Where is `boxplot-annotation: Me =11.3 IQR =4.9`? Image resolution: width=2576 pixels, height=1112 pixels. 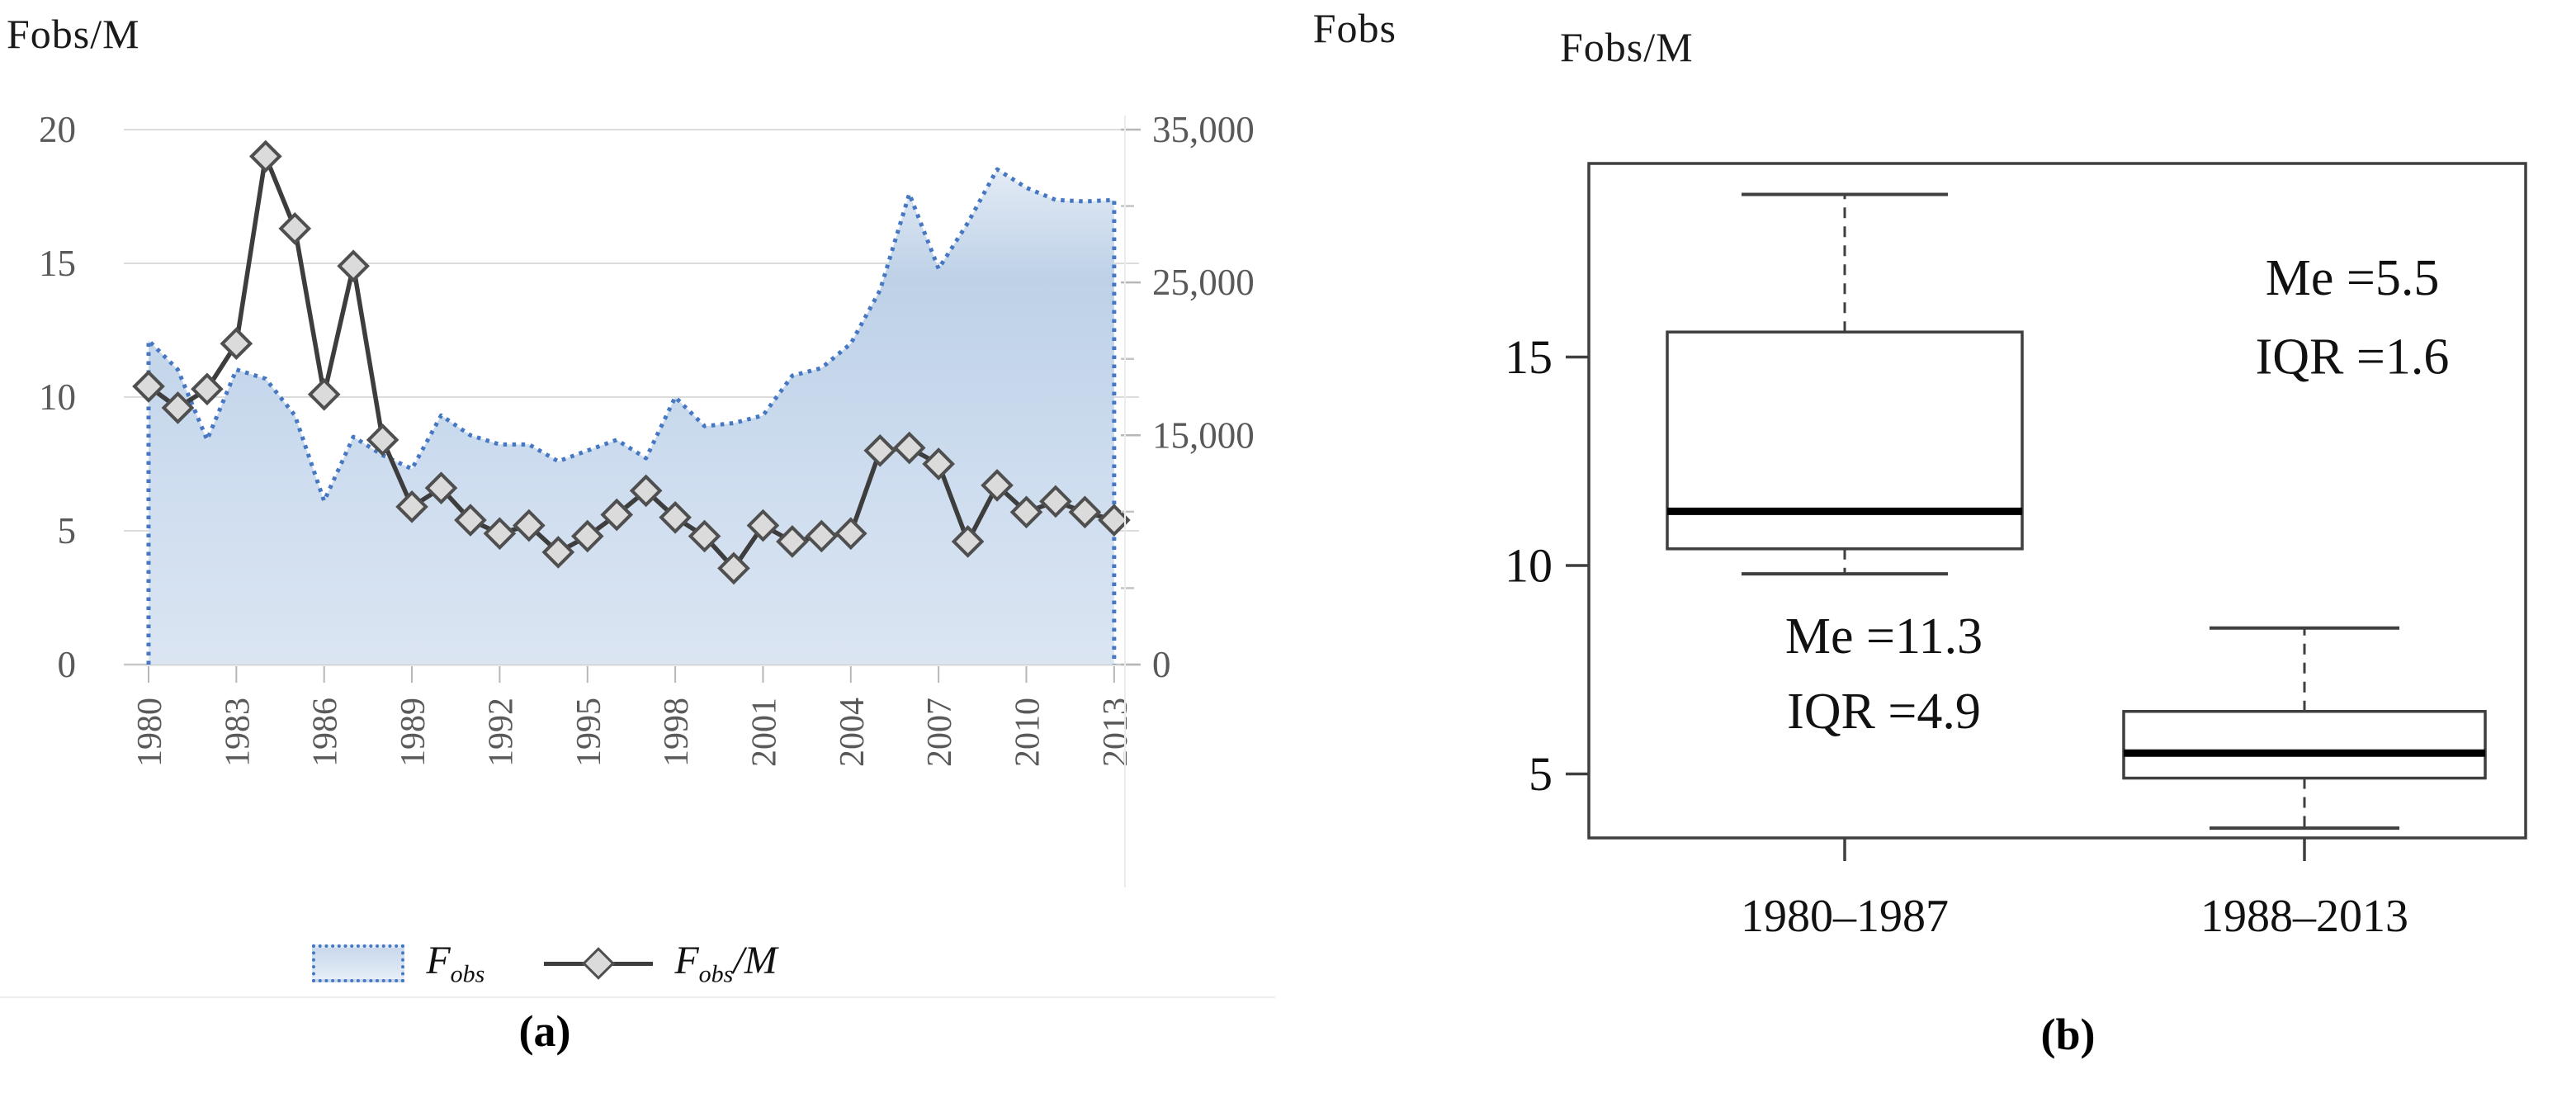 boxplot-annotation: Me =11.3 IQR =4.9 is located at coordinates (1884, 674).